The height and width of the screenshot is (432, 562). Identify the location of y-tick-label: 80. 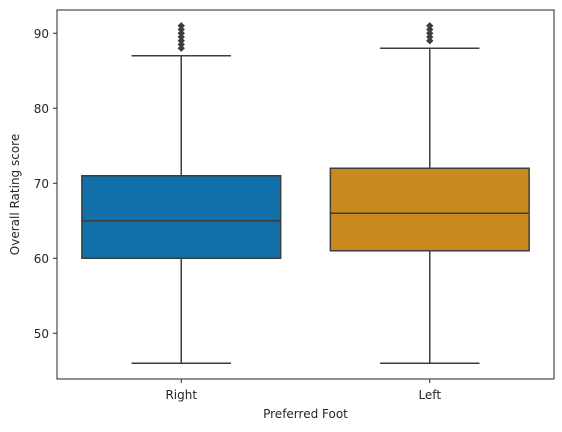
(41, 109).